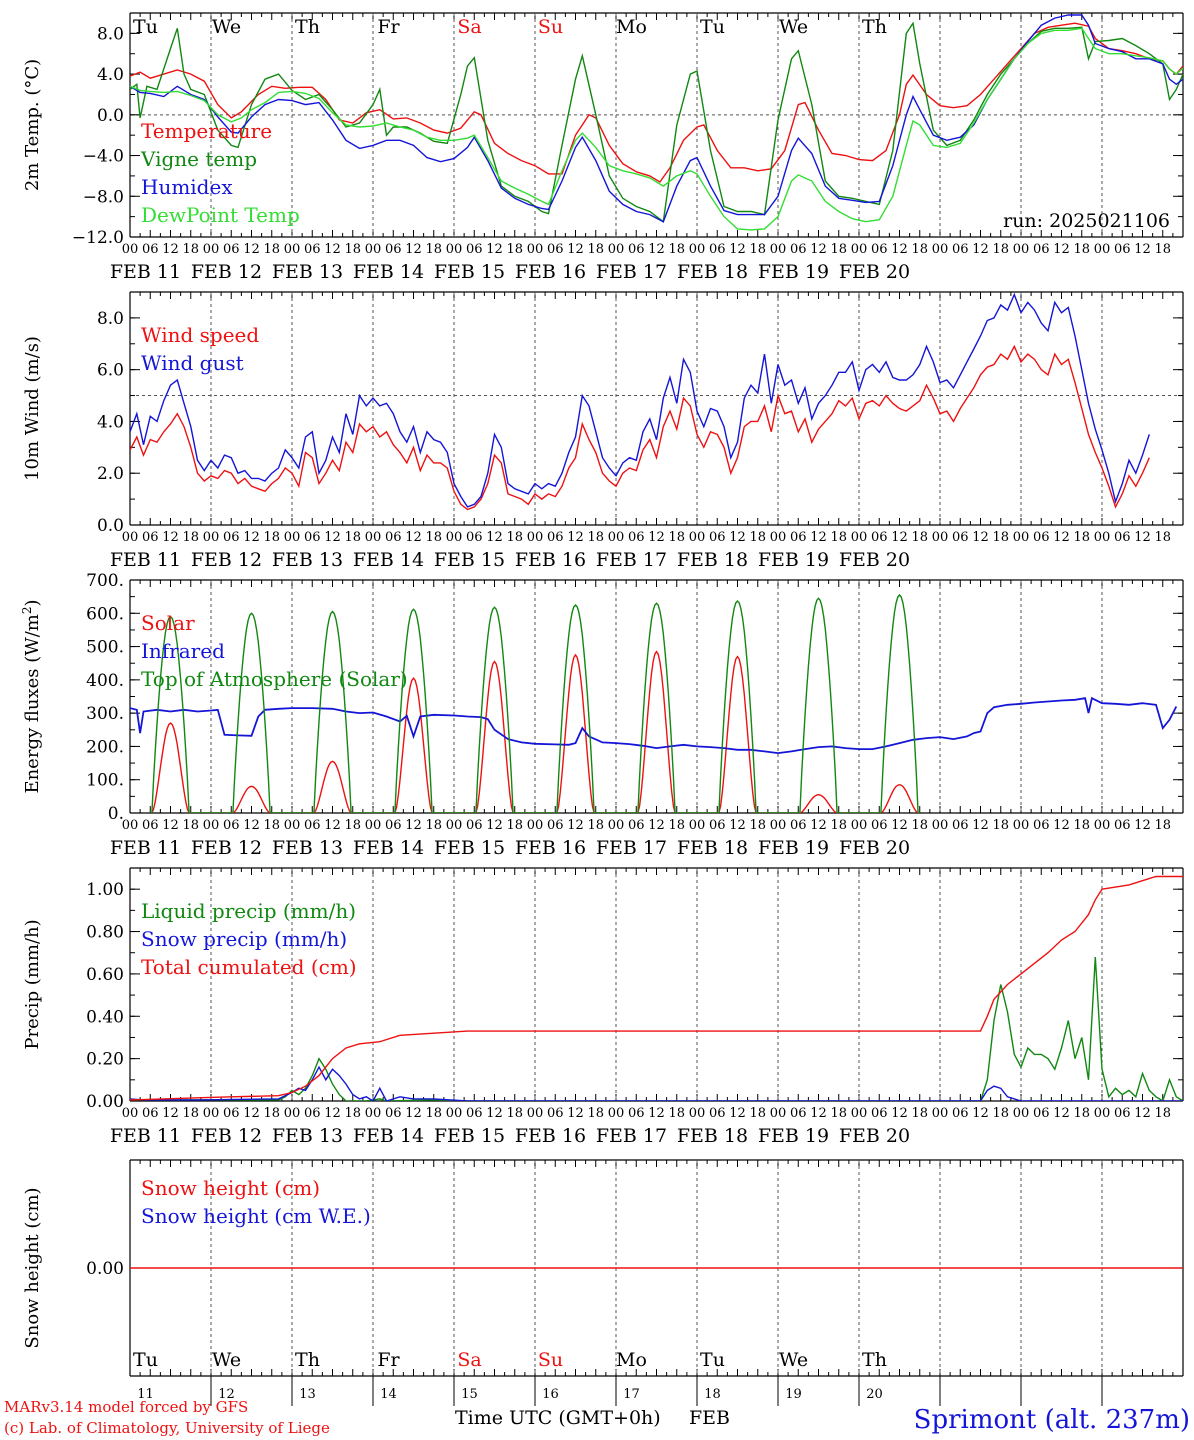  Describe the element at coordinates (469, 1360) in the screenshot. I see `day-name-bottom: Sa` at that location.